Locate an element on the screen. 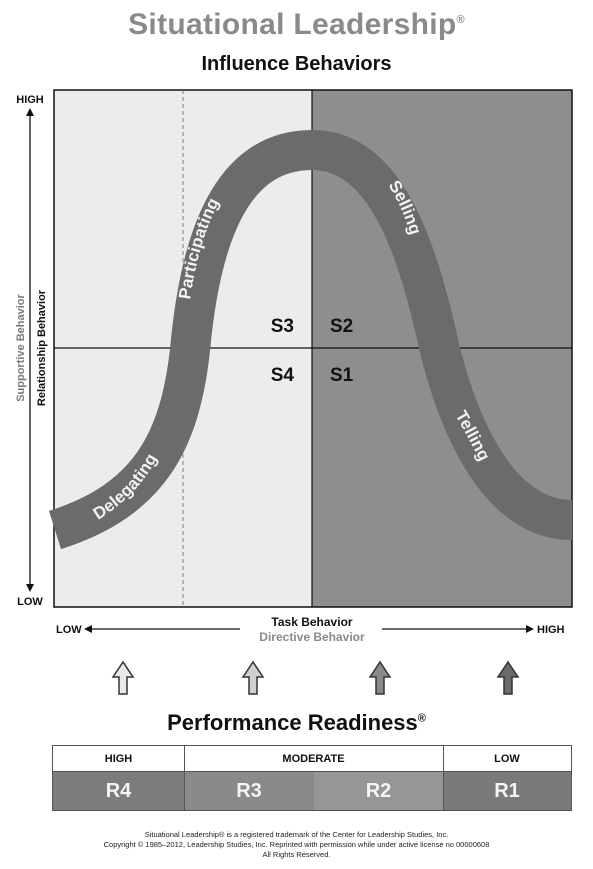  performance-readiness-title: Performance Readiness® is located at coordinates (296, 723).